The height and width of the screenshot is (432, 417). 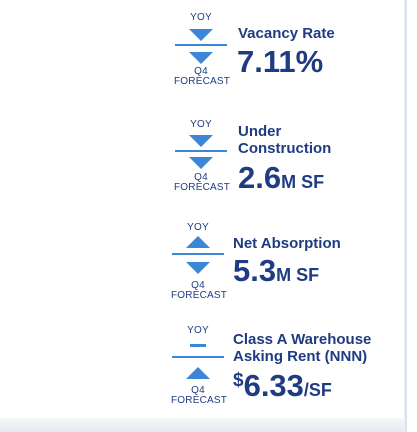 I want to click on stat-value-number: 2.6, so click(x=260, y=177).